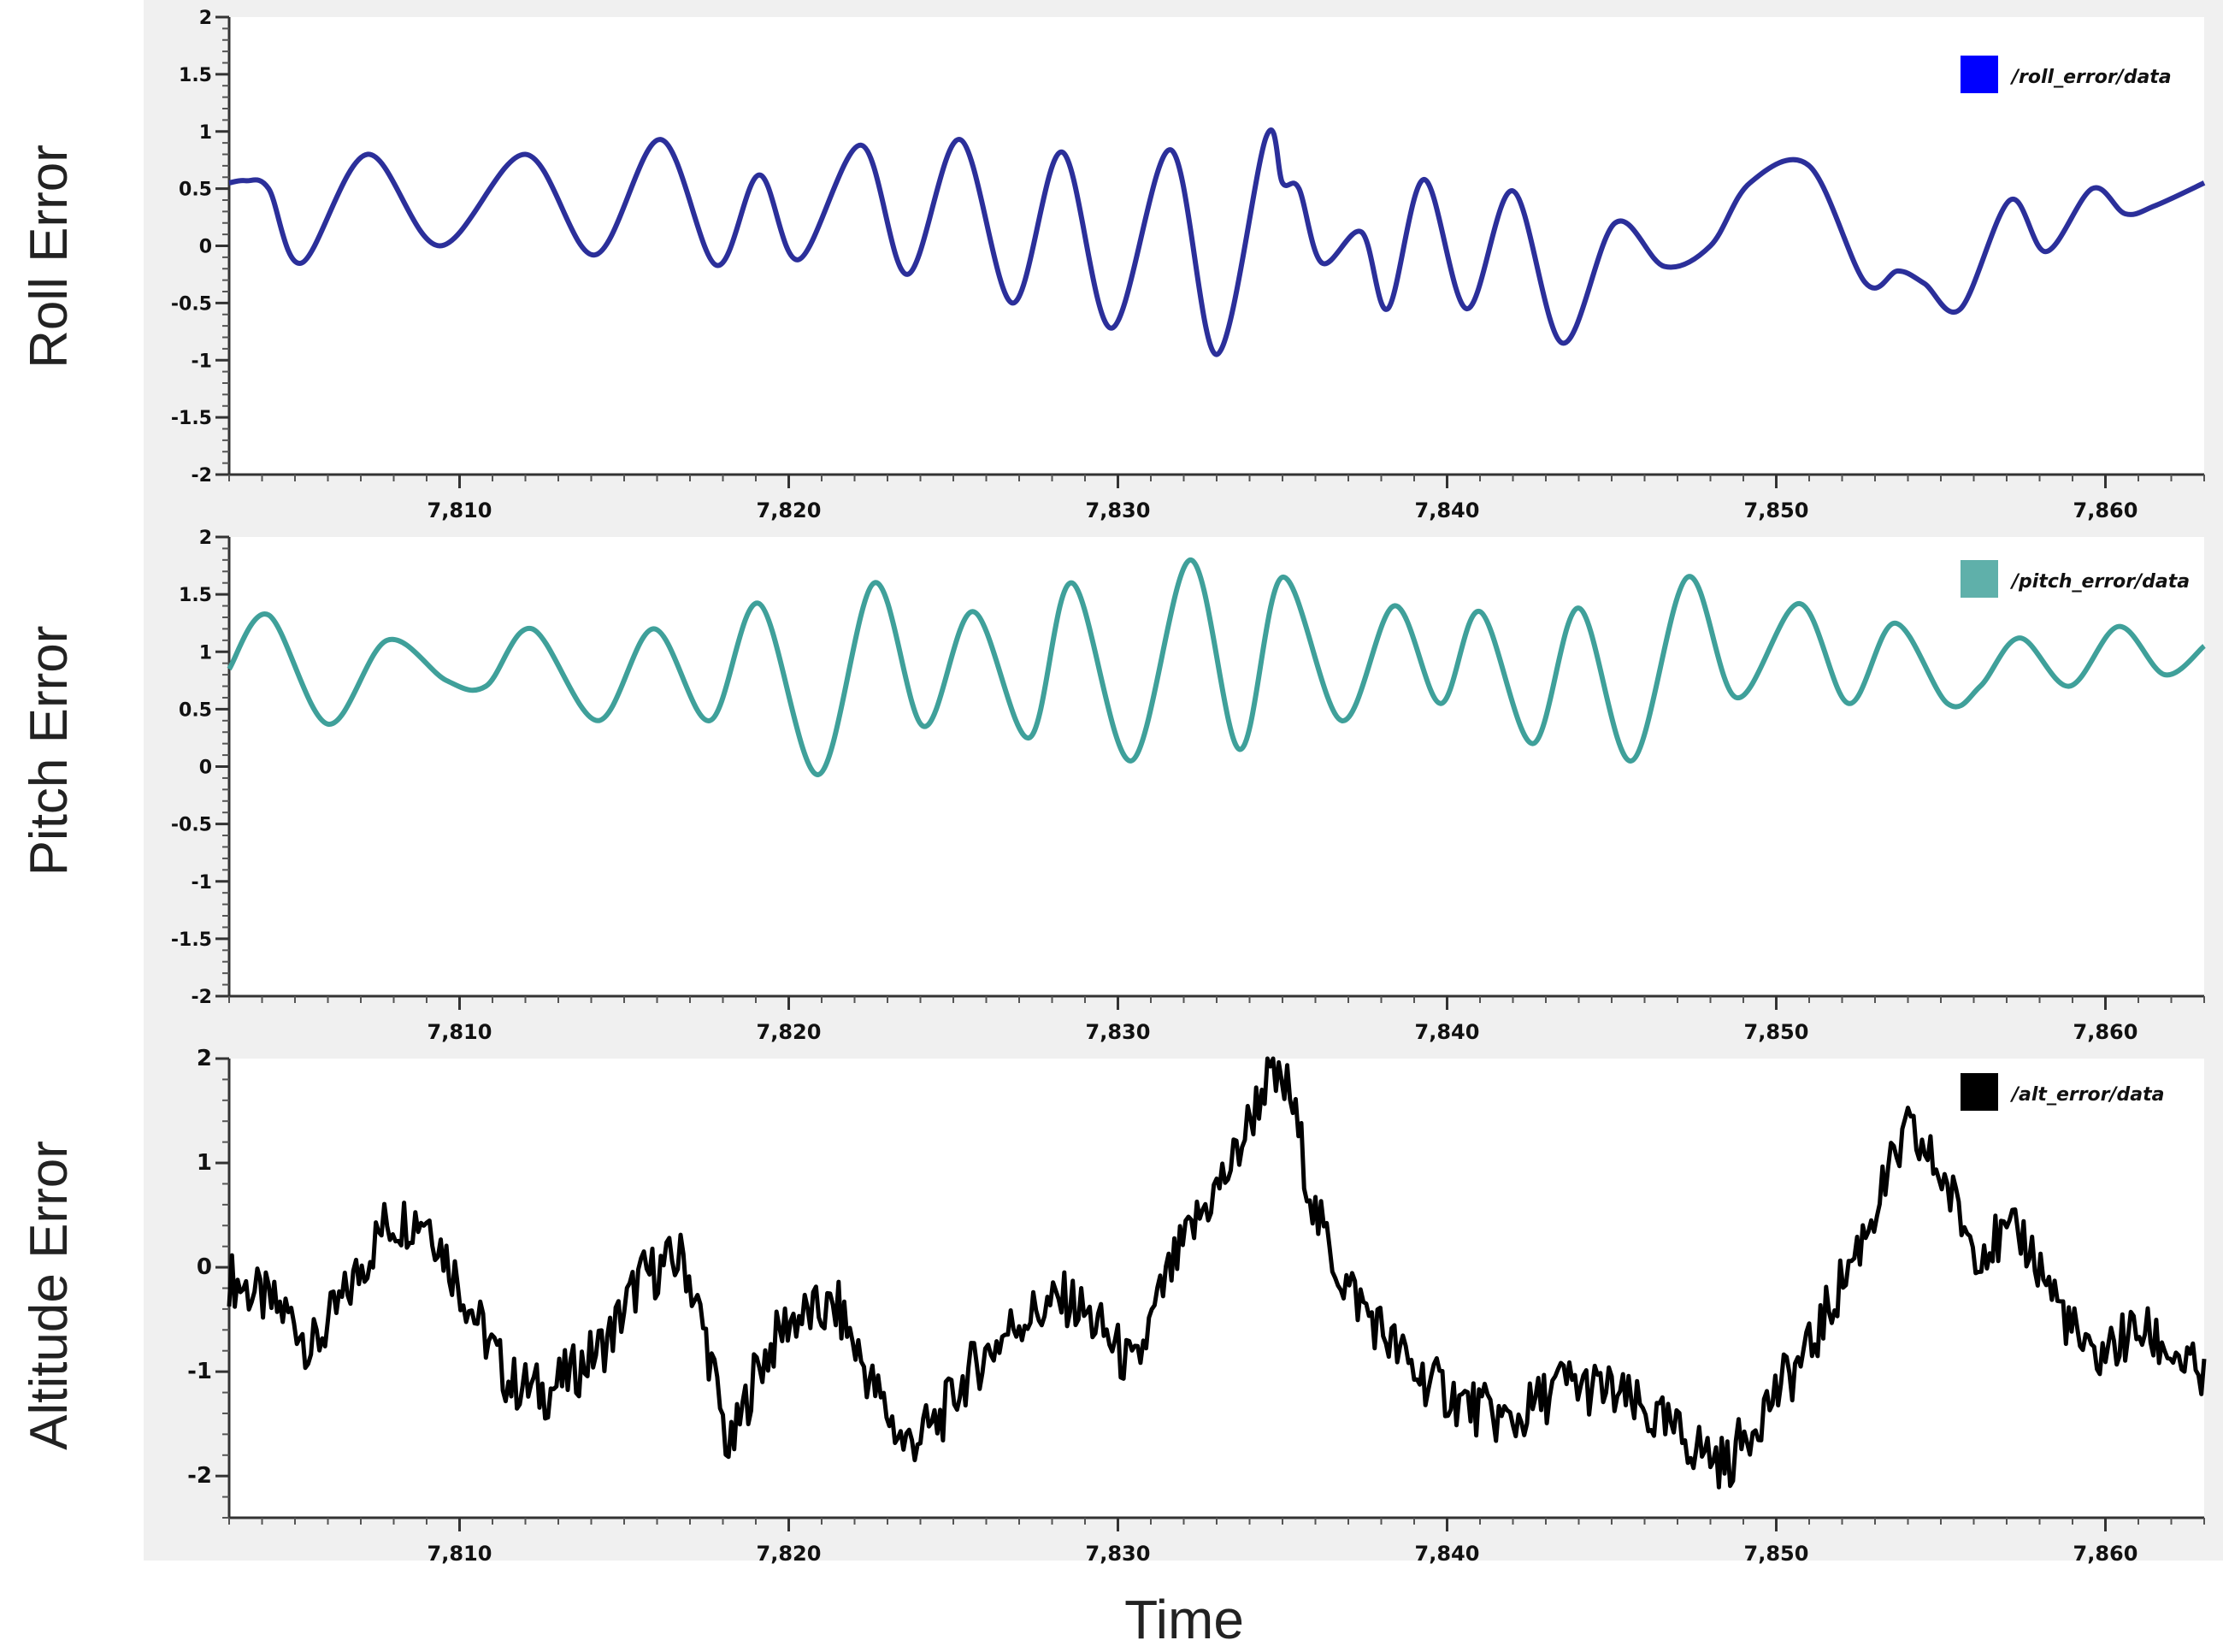 The height and width of the screenshot is (1652, 2223). Describe the element at coordinates (49, 257) in the screenshot. I see `y-axis-label: Roll Error` at that location.